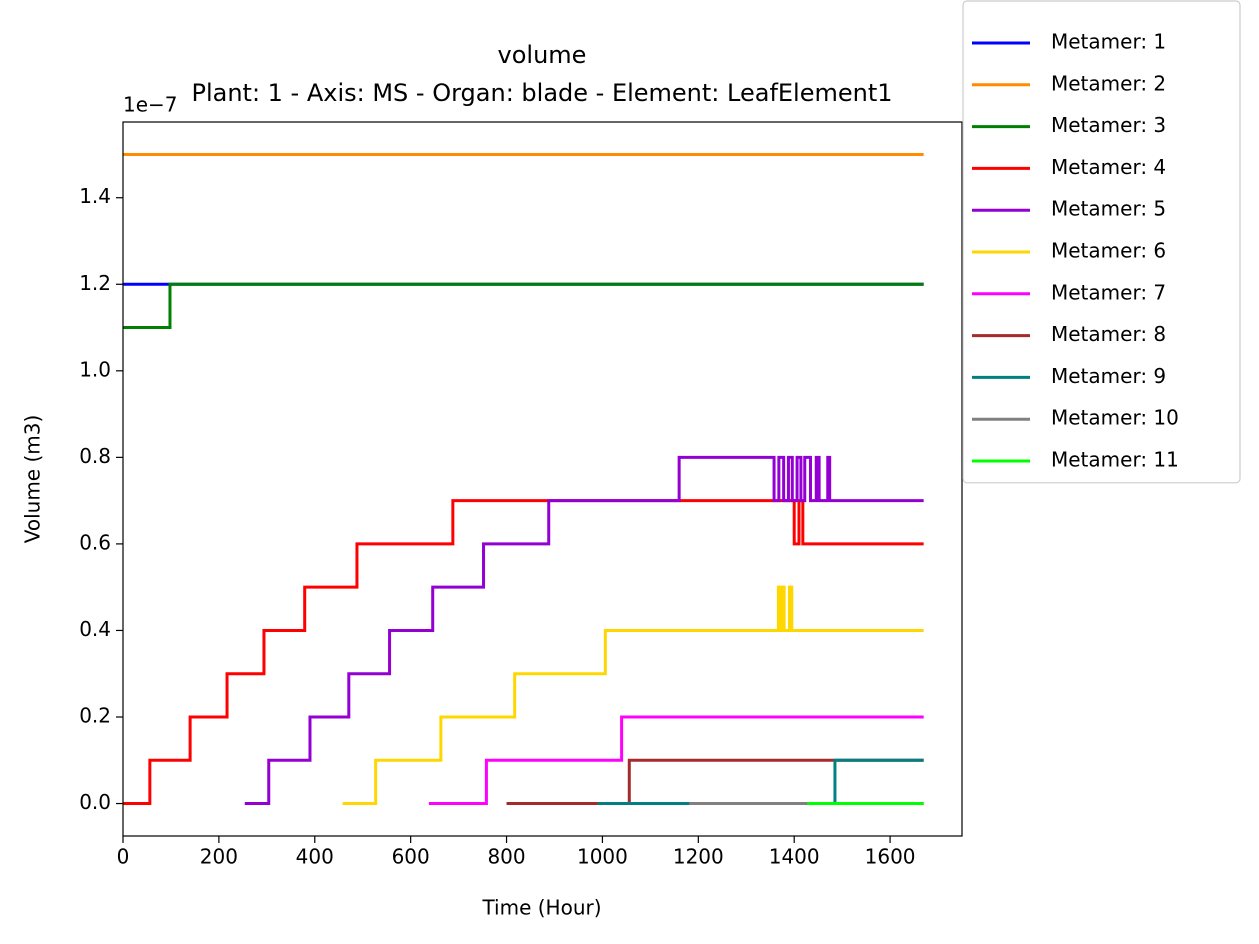 Image resolution: width=1259 pixels, height=944 pixels. I want to click on y-tick-label: 0.2, so click(95, 716).